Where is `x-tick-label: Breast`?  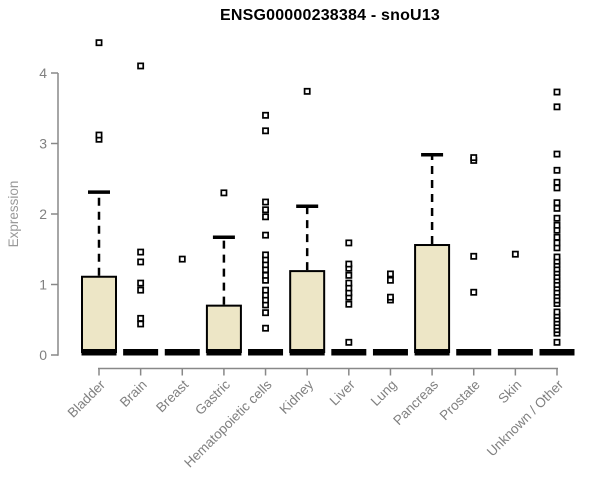 x-tick-label: Breast is located at coordinates (172, 396).